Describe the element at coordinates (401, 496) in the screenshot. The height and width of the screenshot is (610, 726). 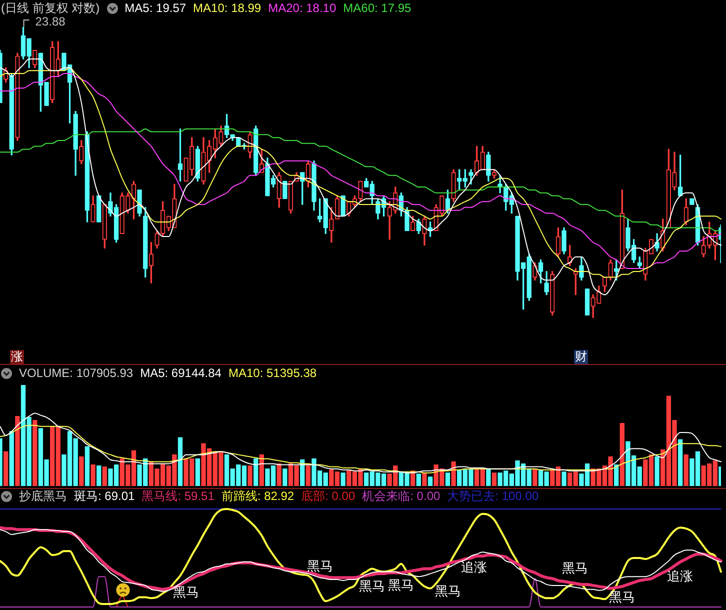
I see `text: 机会来临: 0.00` at that location.